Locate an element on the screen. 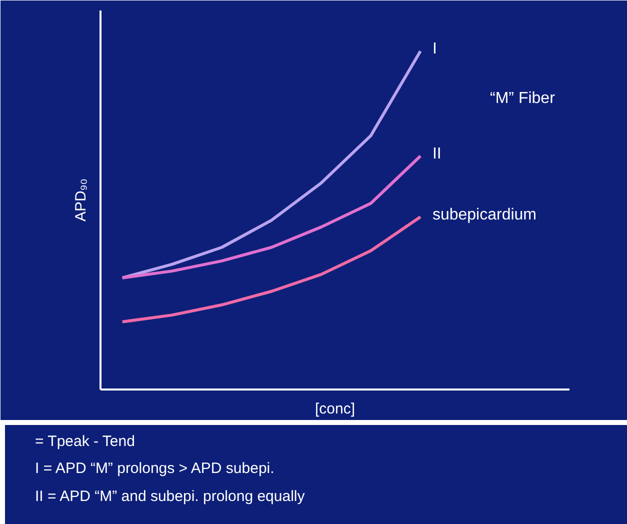 Image resolution: width=627 pixels, height=524 pixels. text: “M” Fiber is located at coordinates (523, 98).